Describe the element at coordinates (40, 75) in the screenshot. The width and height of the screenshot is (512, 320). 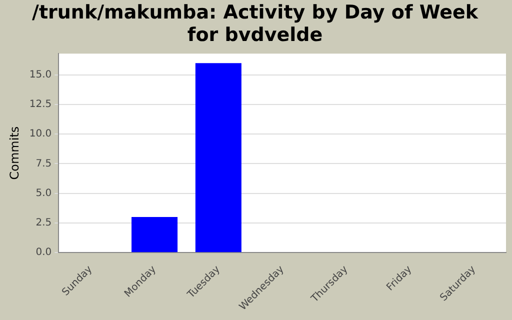
I see `y-tick-label: 15.0` at that location.